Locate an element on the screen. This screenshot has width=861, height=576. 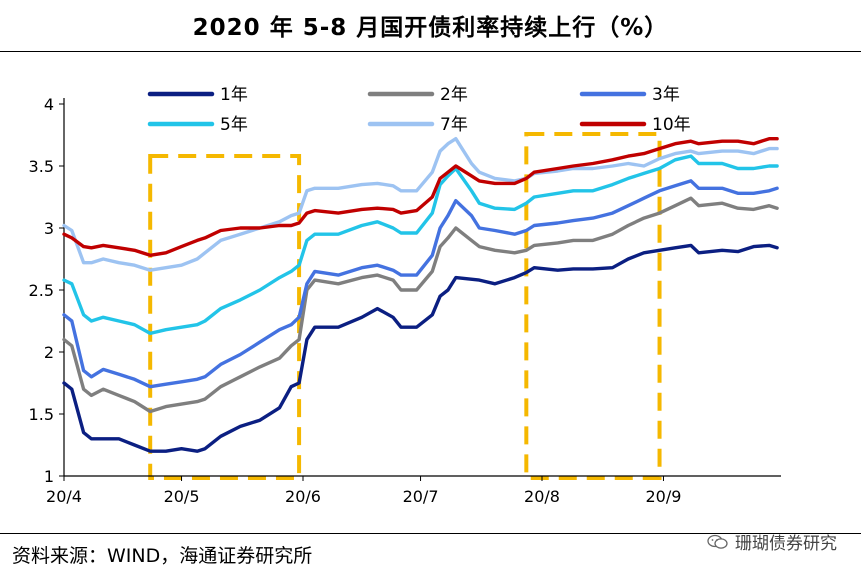
source-note: 资料来源：WIND，海通证券研究所 is located at coordinates (162, 556).